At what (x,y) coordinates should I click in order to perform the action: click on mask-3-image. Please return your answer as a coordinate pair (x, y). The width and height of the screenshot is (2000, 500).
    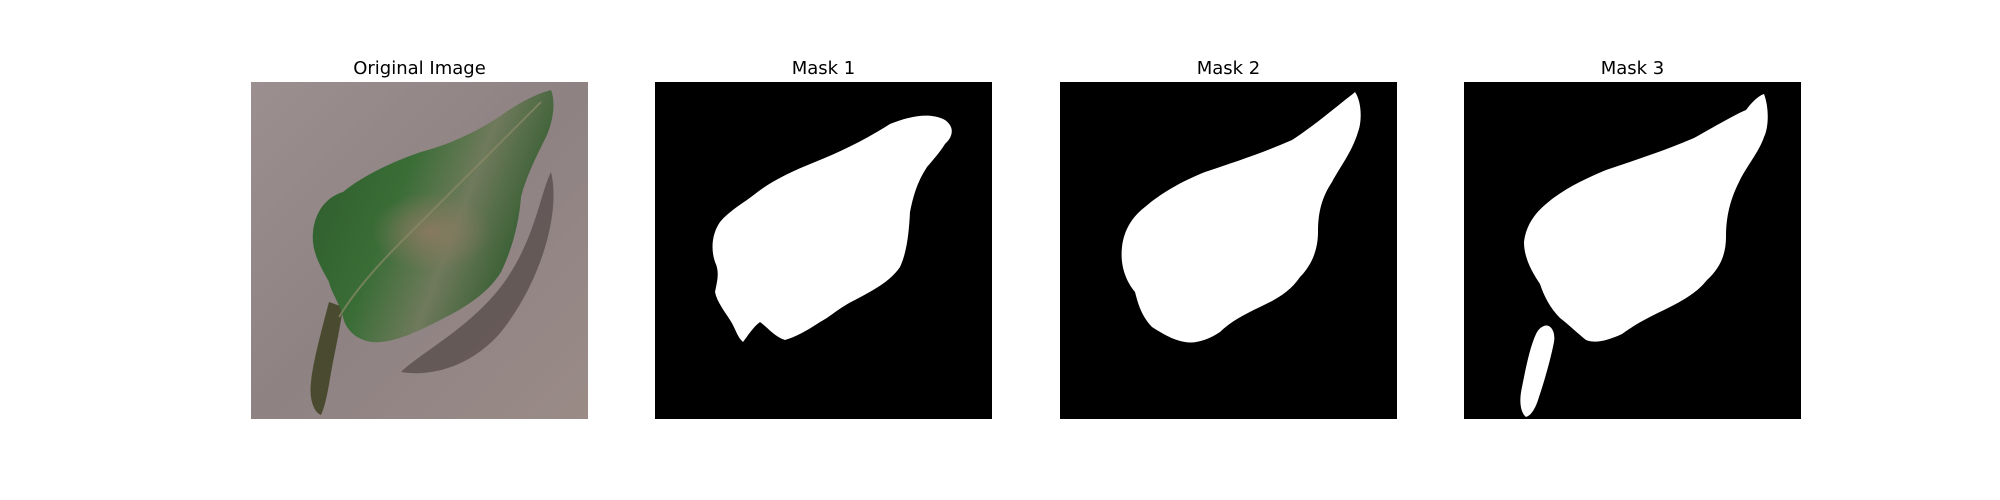
    Looking at the image, I should click on (1632, 250).